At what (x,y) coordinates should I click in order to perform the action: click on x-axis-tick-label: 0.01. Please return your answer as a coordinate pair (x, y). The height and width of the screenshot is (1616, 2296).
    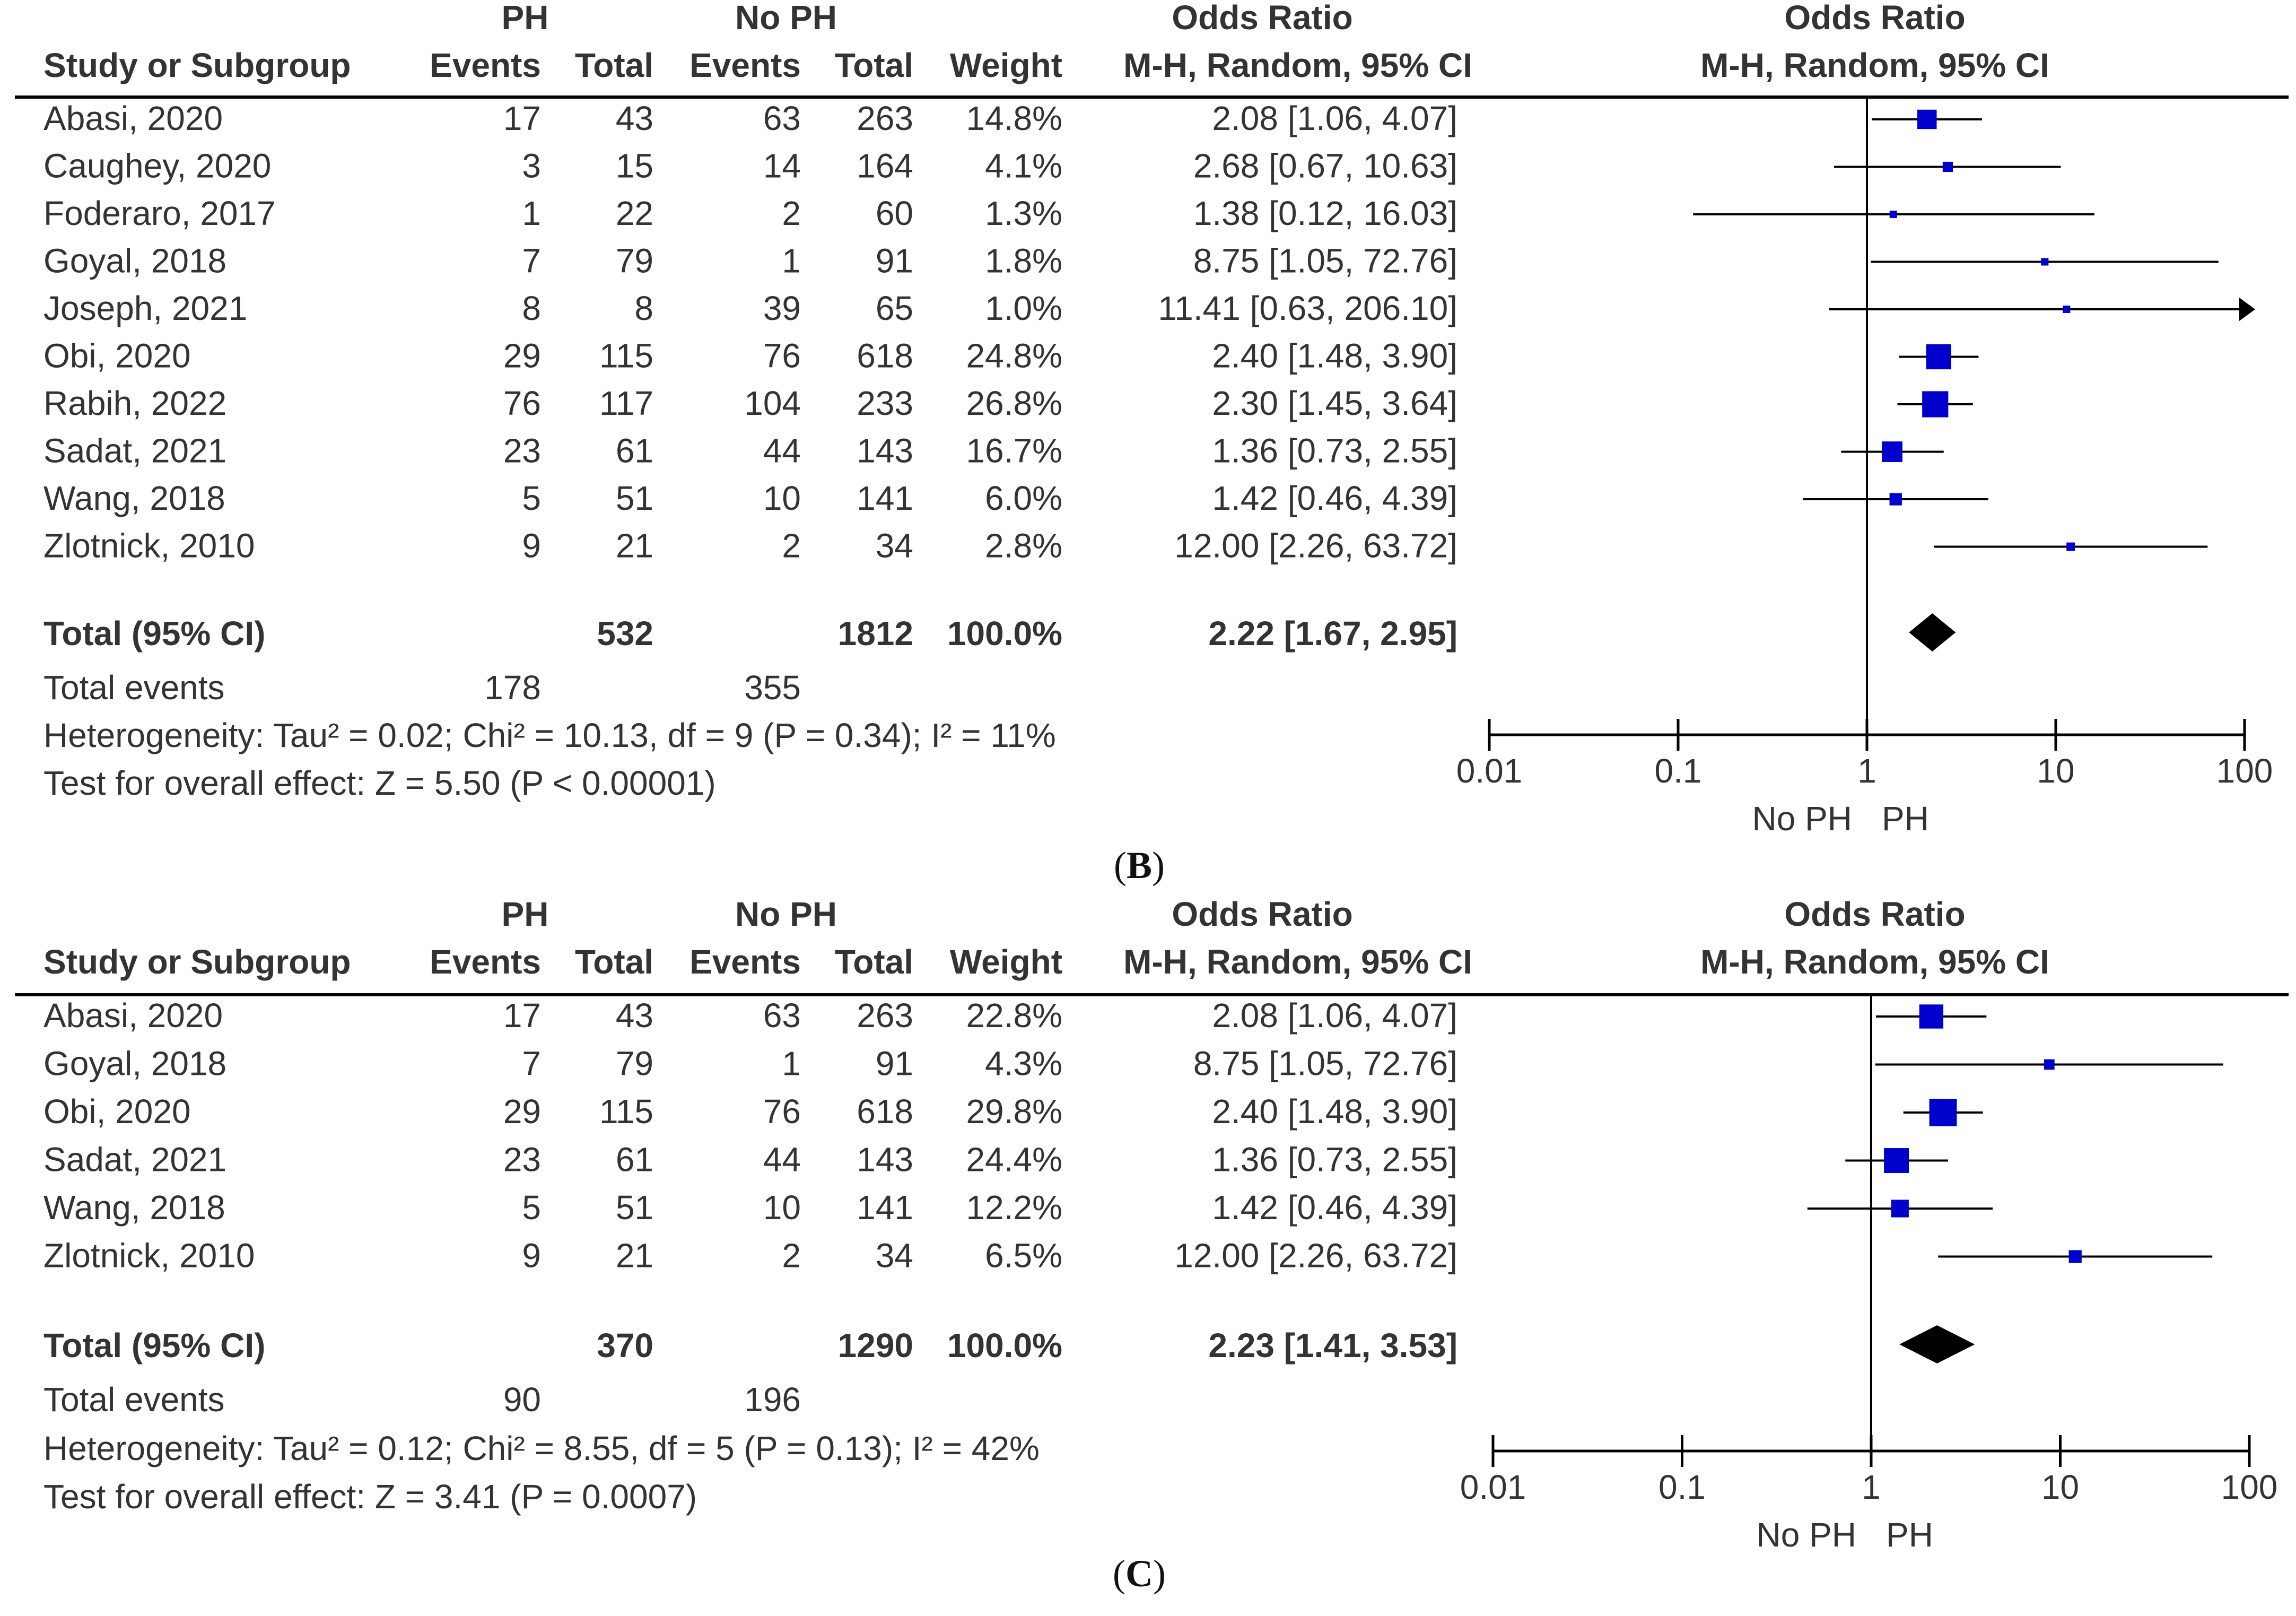
    Looking at the image, I should click on (1493, 1487).